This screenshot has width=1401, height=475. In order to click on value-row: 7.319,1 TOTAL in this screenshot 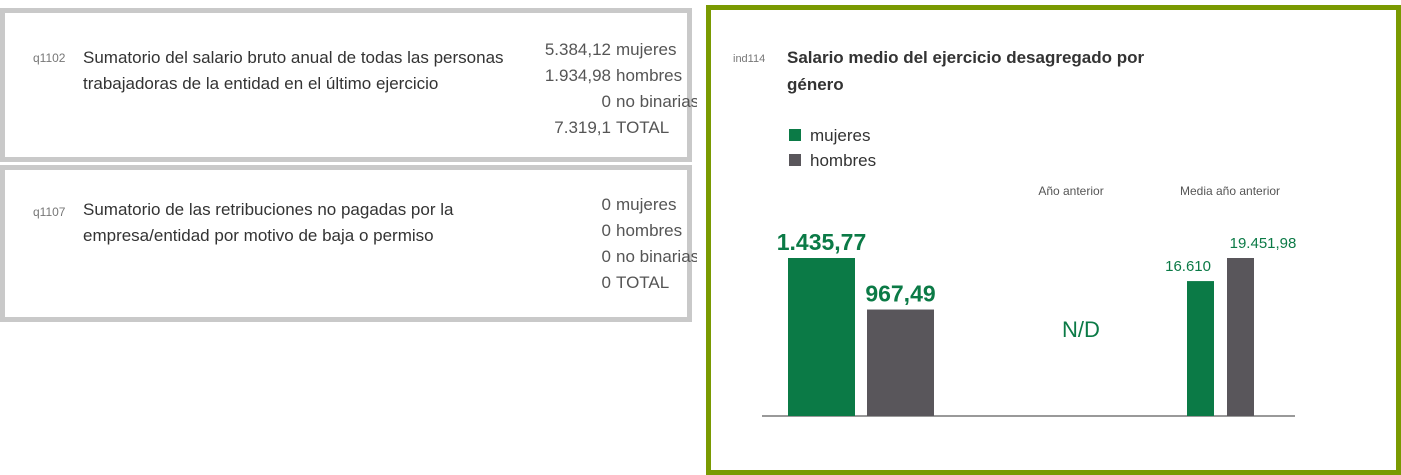, I will do `click(606, 128)`.